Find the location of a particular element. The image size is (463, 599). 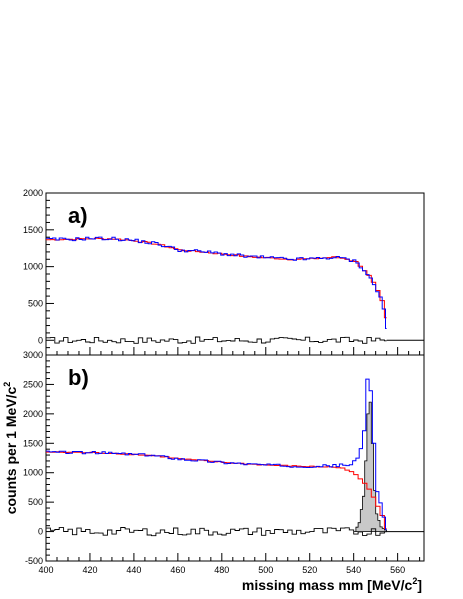

data-histogram-a is located at coordinates (216, 282).